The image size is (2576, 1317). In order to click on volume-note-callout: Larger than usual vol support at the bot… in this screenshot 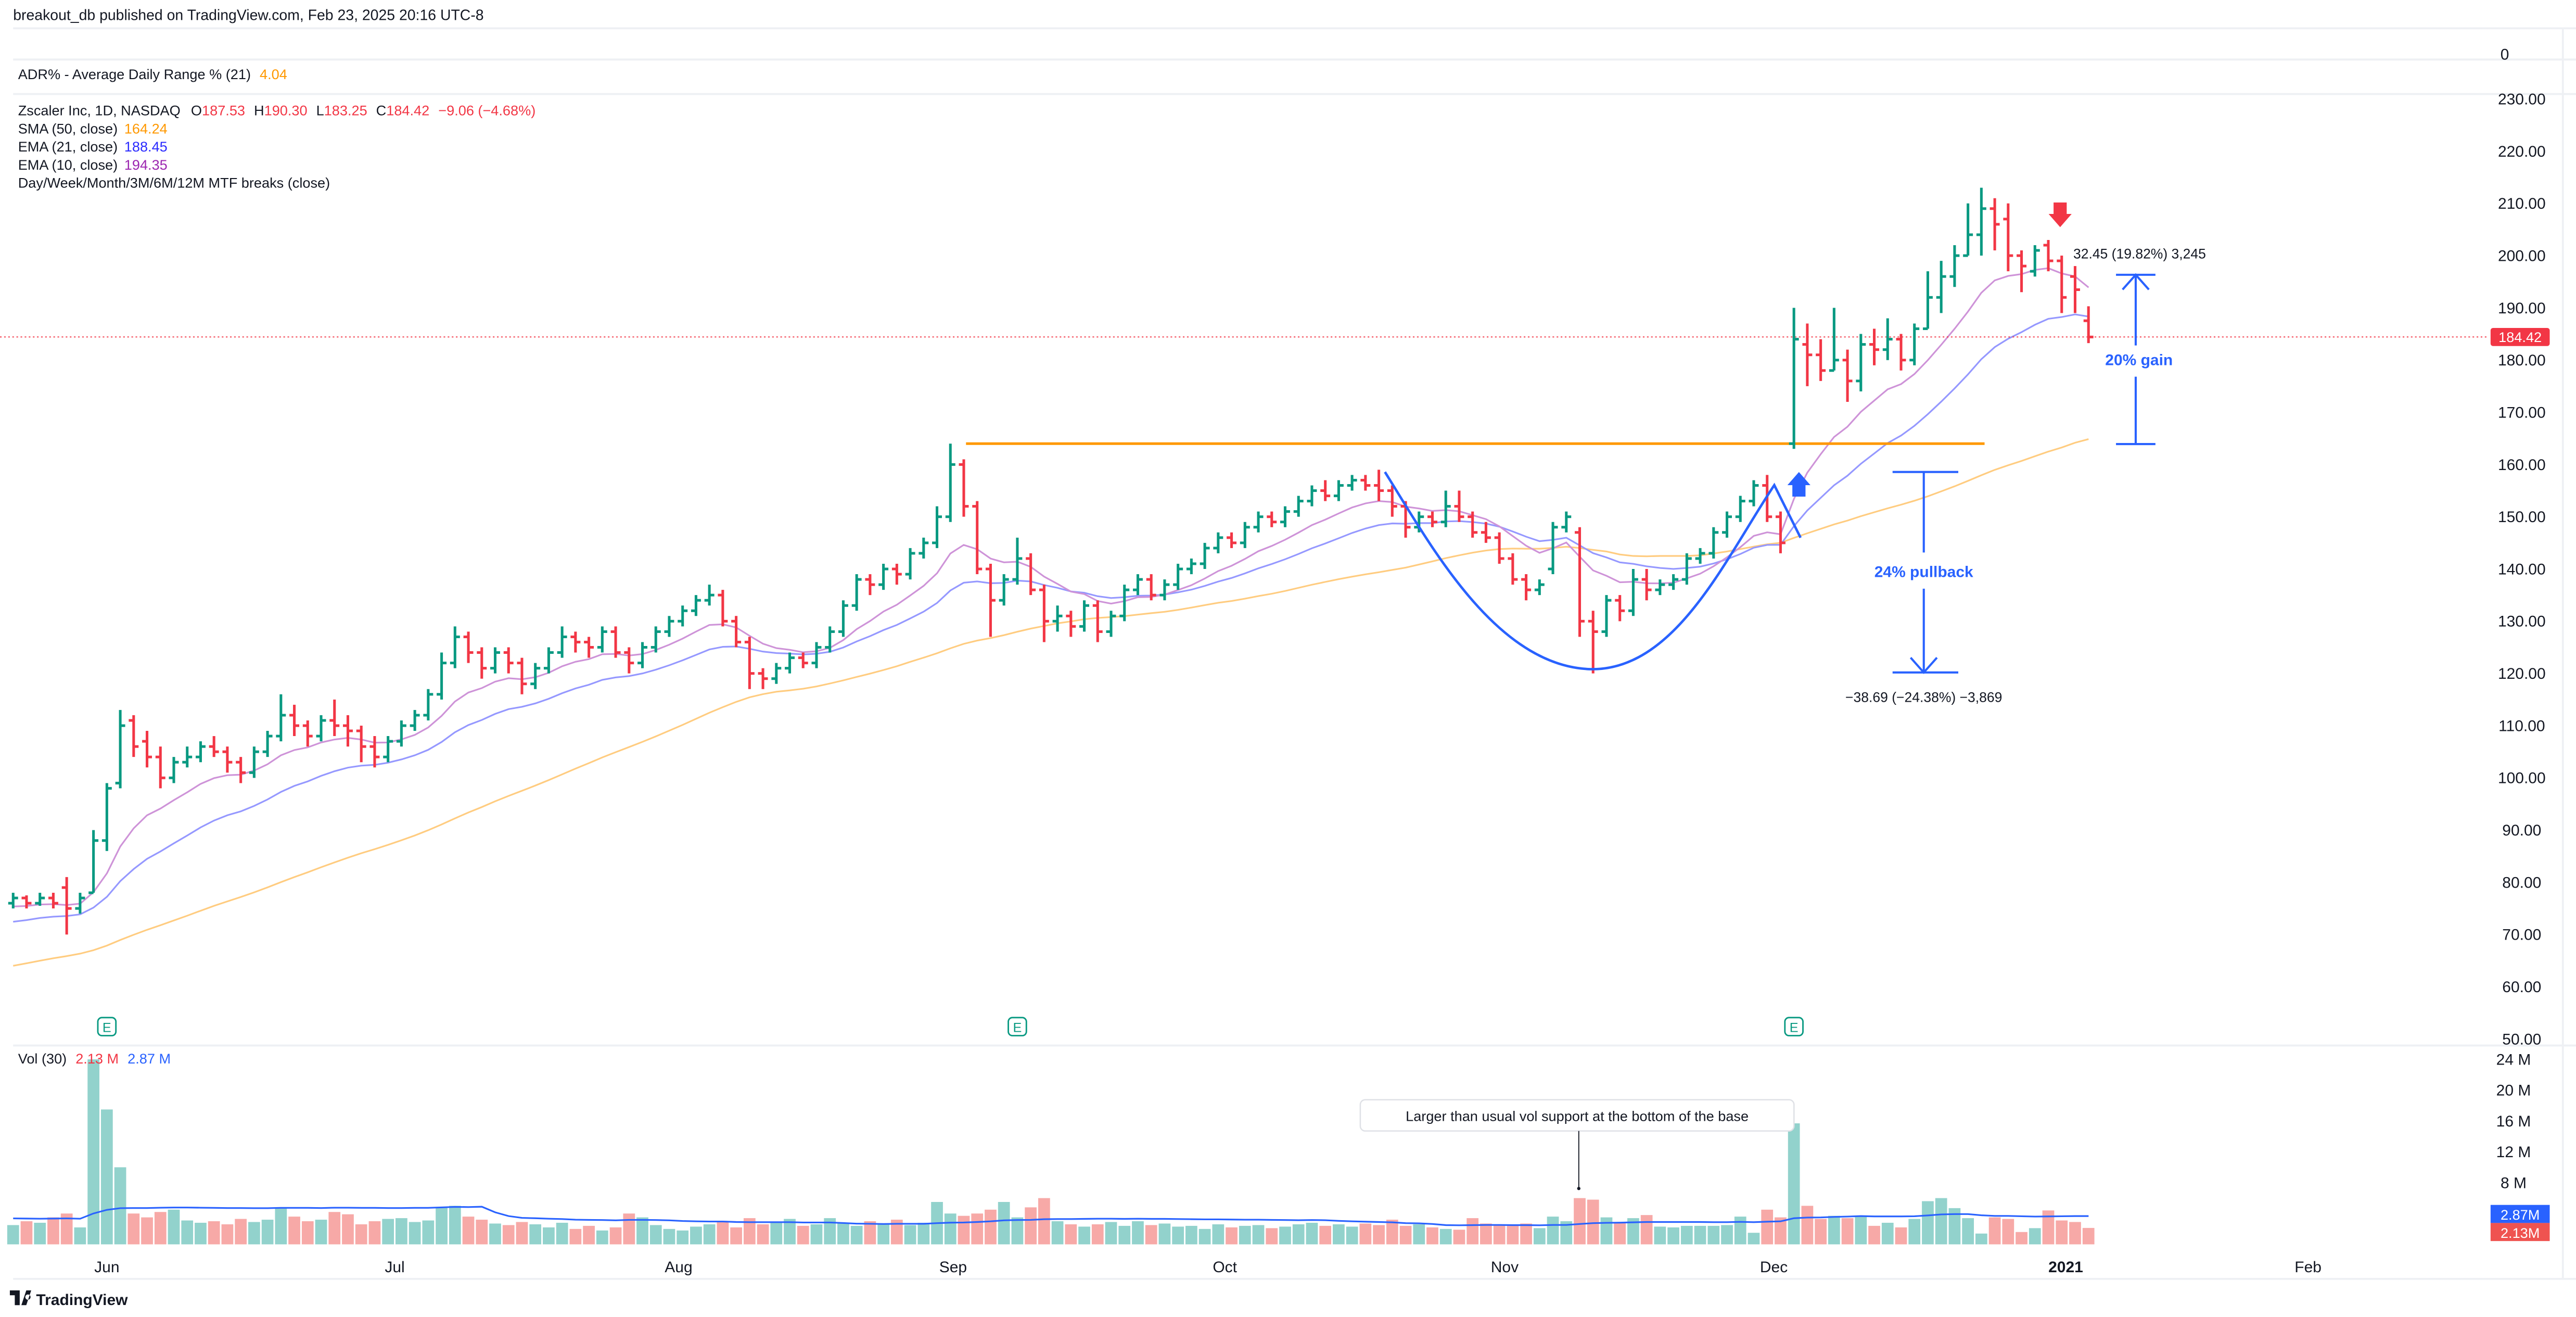, I will do `click(1577, 1145)`.